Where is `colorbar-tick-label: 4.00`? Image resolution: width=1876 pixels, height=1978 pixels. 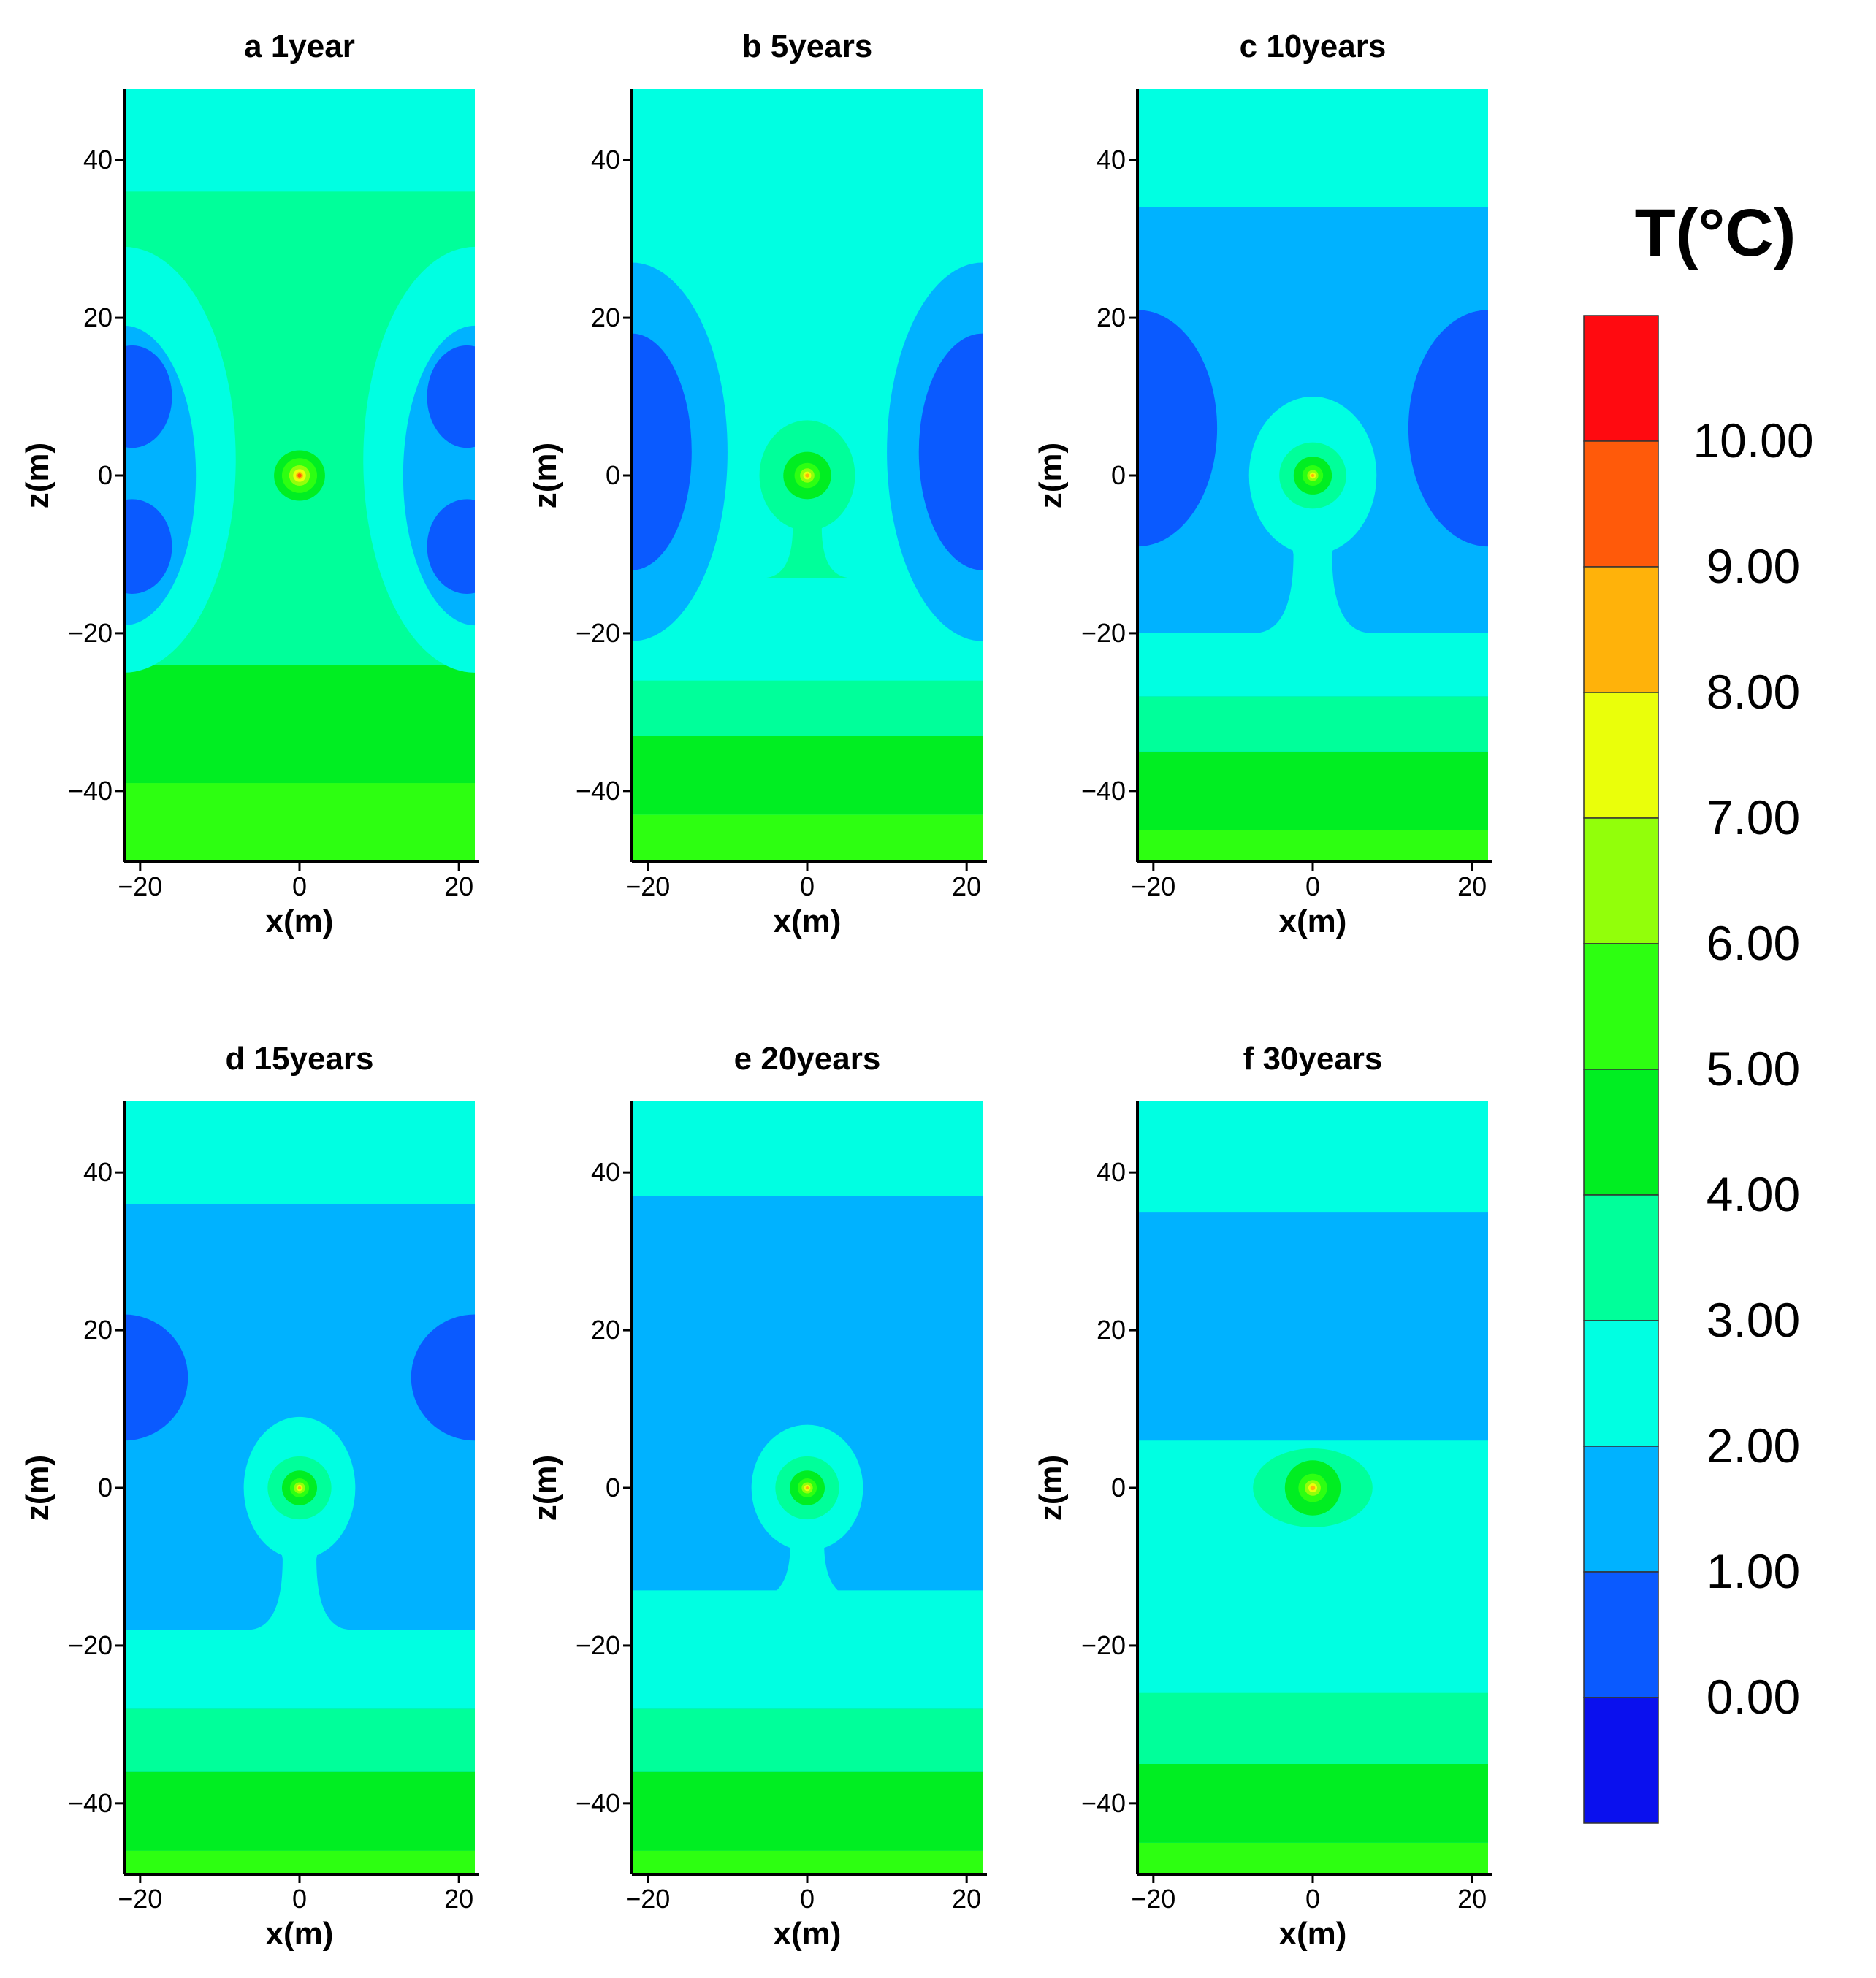 colorbar-tick-label: 4.00 is located at coordinates (1754, 1194).